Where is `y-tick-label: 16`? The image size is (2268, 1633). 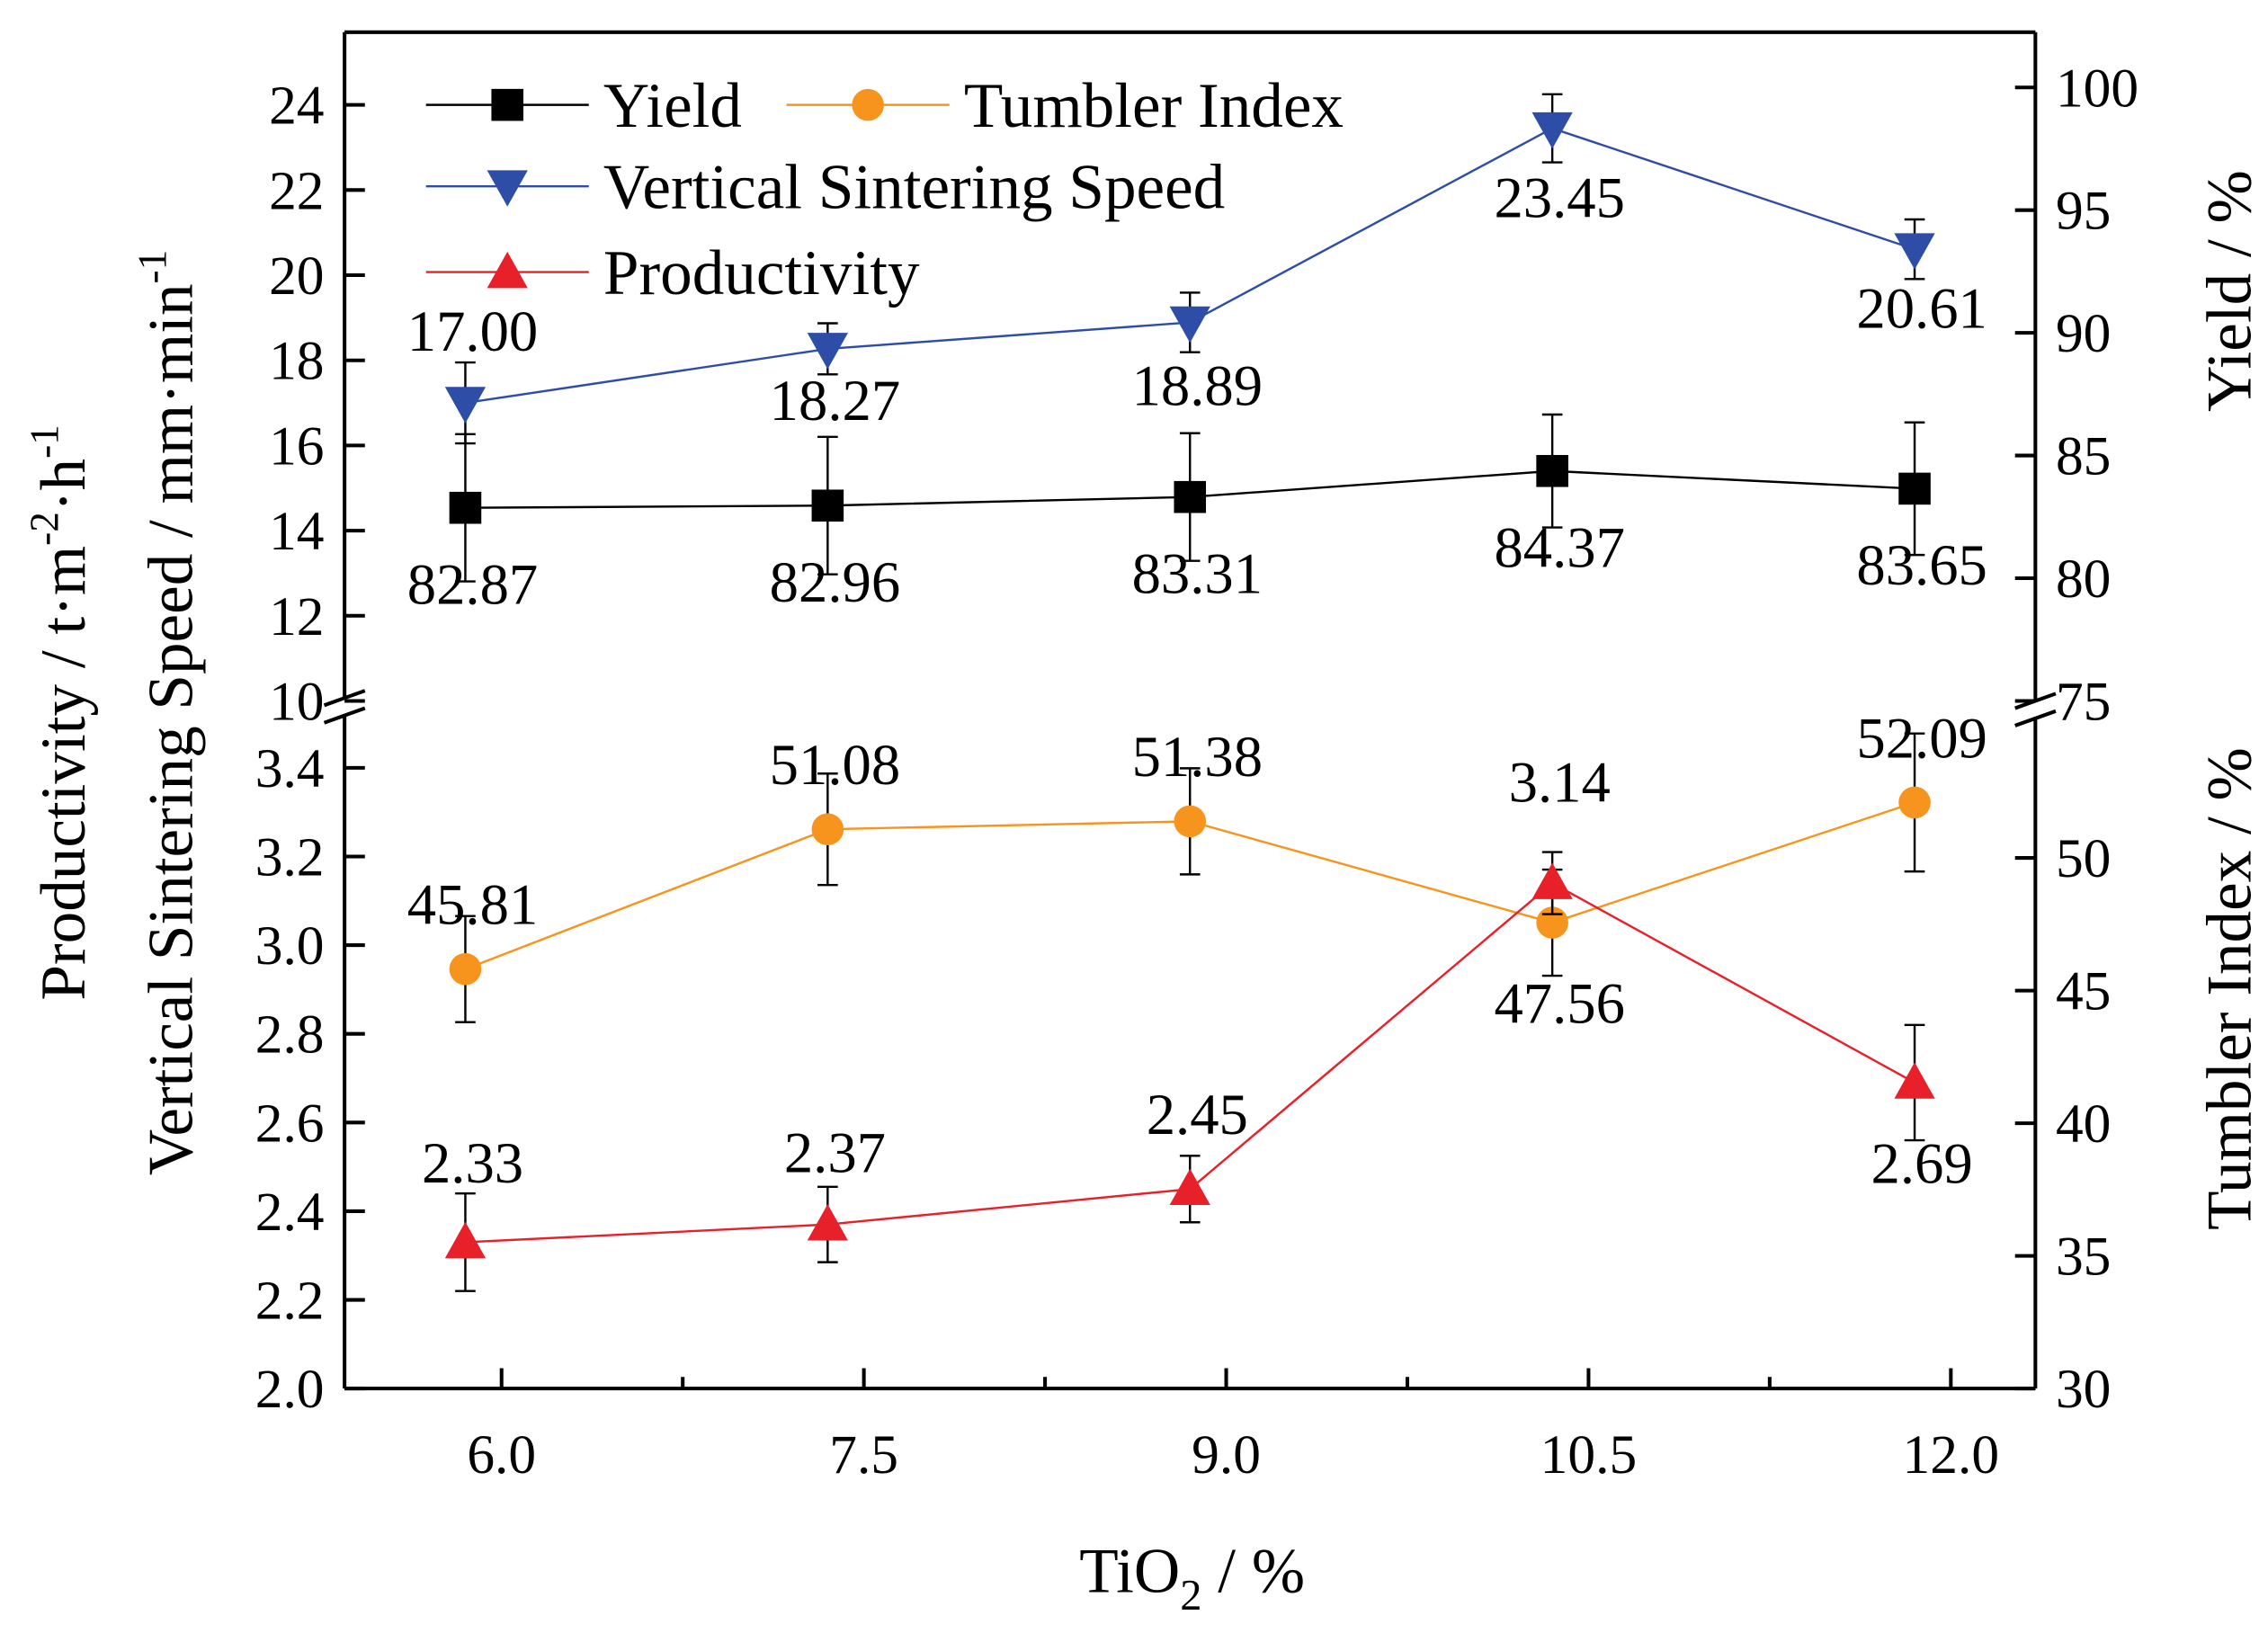
y-tick-label: 16 is located at coordinates (296, 446).